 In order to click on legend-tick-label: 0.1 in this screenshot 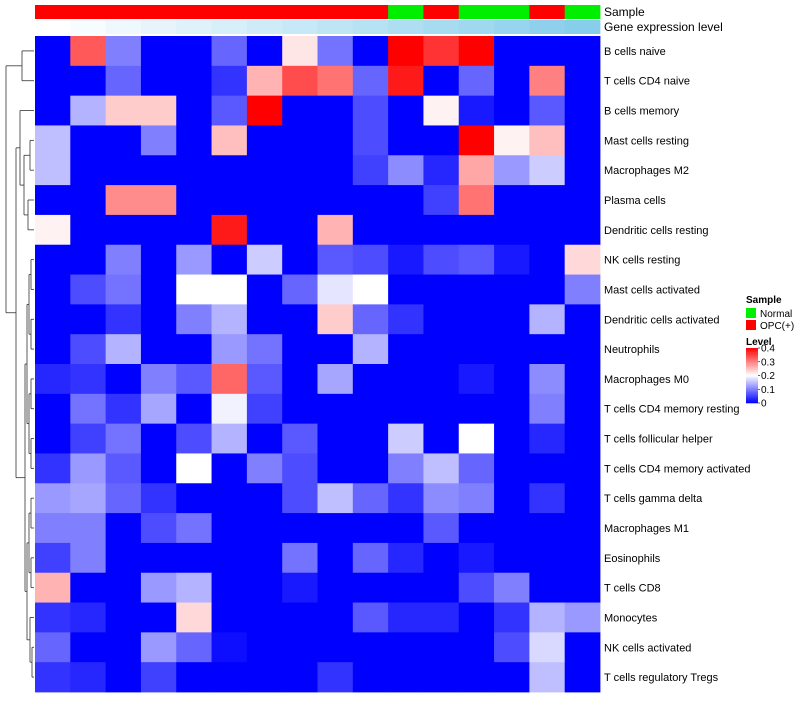, I will do `click(768, 390)`.